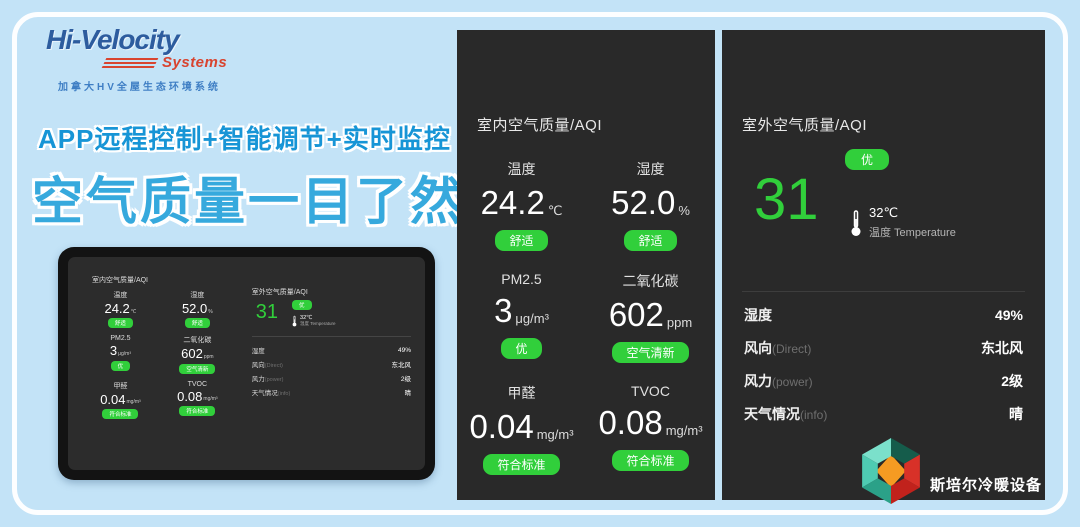  Describe the element at coordinates (331, 392) in the screenshot. I see `weather-row-weather-info: 天气情况(info) 晴` at that location.